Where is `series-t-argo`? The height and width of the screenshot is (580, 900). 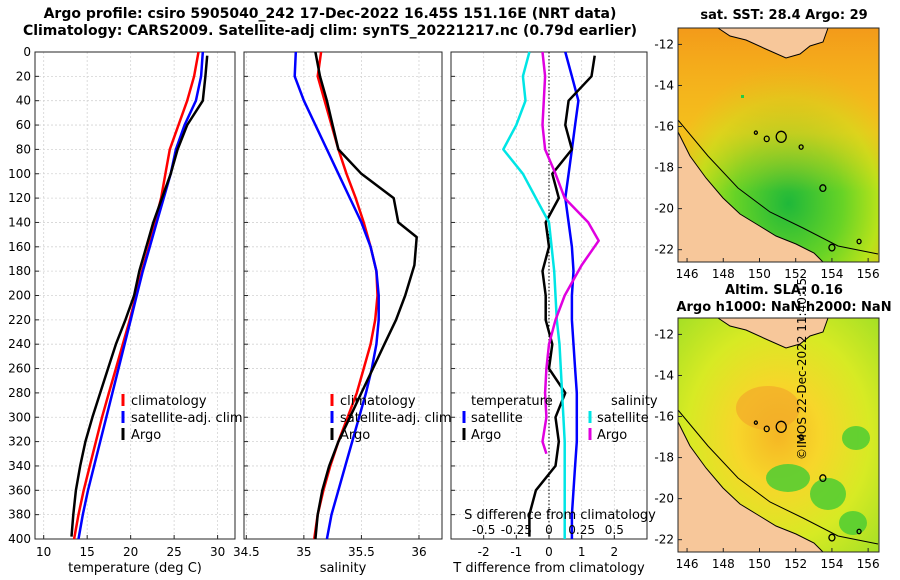
series-t-argo is located at coordinates (562, 296).